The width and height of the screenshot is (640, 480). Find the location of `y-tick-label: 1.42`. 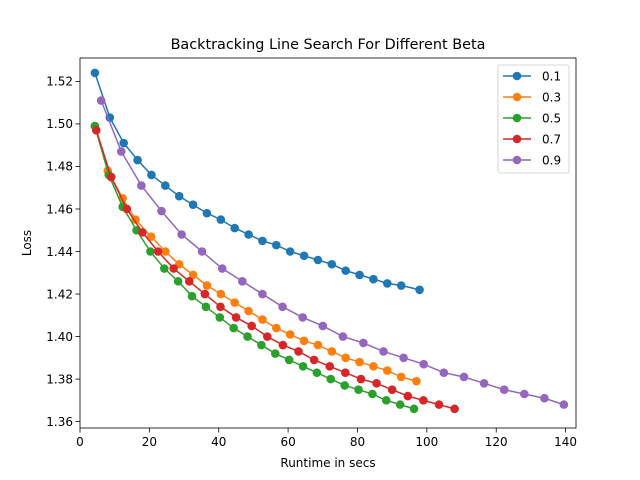

y-tick-label: 1.42 is located at coordinates (59, 294).